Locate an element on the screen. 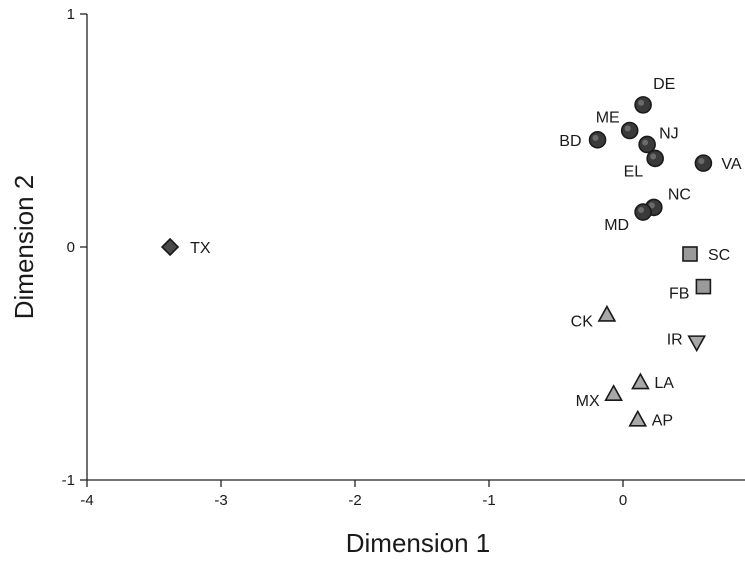 Image resolution: width=745 pixels, height=565 pixels. x-tick-label: -4 is located at coordinates (86, 500).